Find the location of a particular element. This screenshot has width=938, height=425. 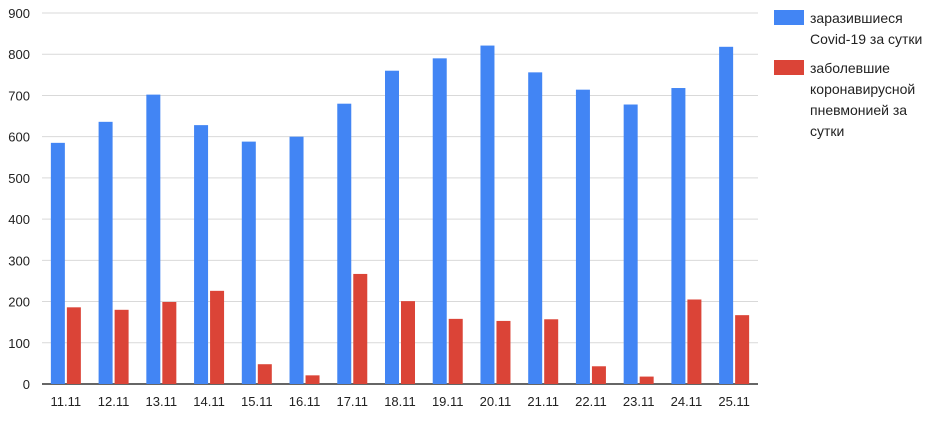

y-tick-label: 100 is located at coordinates (19, 343).